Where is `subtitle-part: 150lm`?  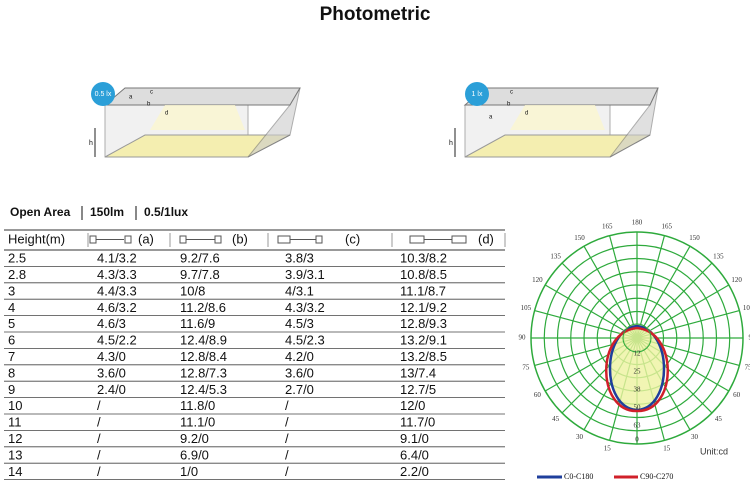
subtitle-part: 150lm is located at coordinates (107, 212).